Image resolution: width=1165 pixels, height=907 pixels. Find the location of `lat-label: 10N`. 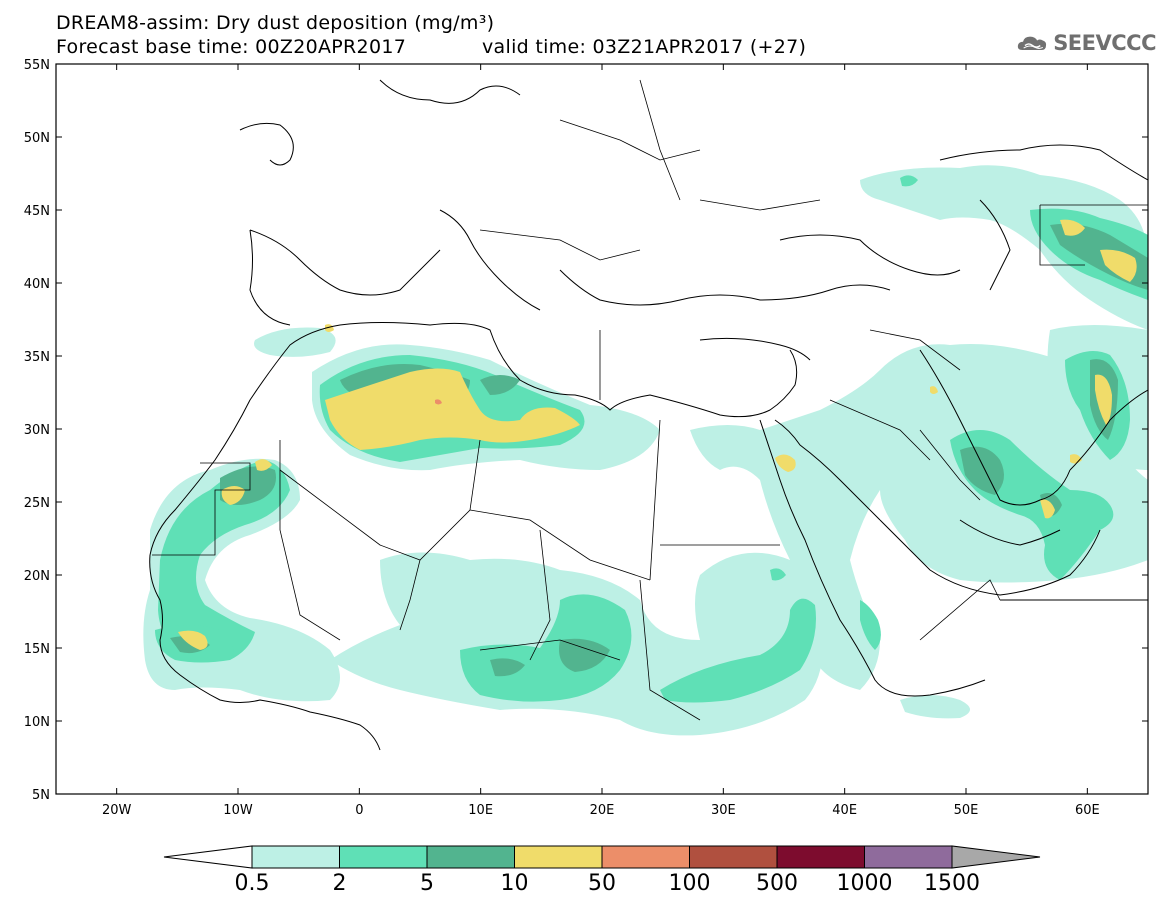

lat-label: 10N is located at coordinates (37, 722).